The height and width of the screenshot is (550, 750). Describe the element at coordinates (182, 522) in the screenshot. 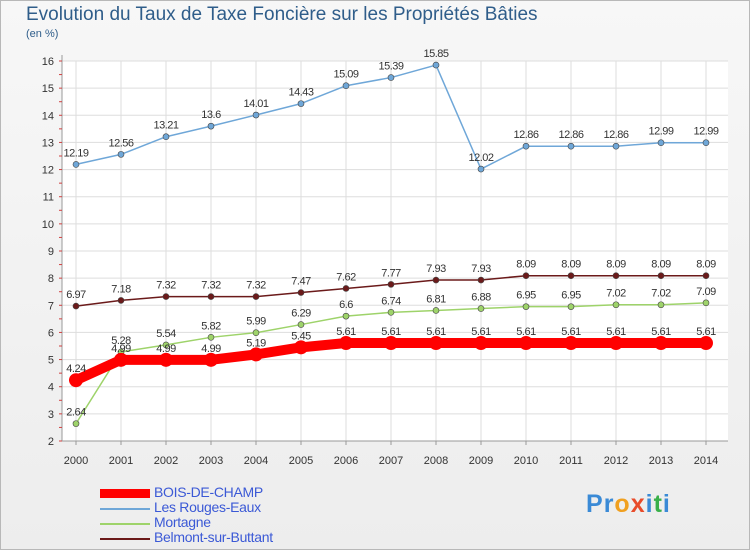

I see `legend-label: Mortagne` at that location.